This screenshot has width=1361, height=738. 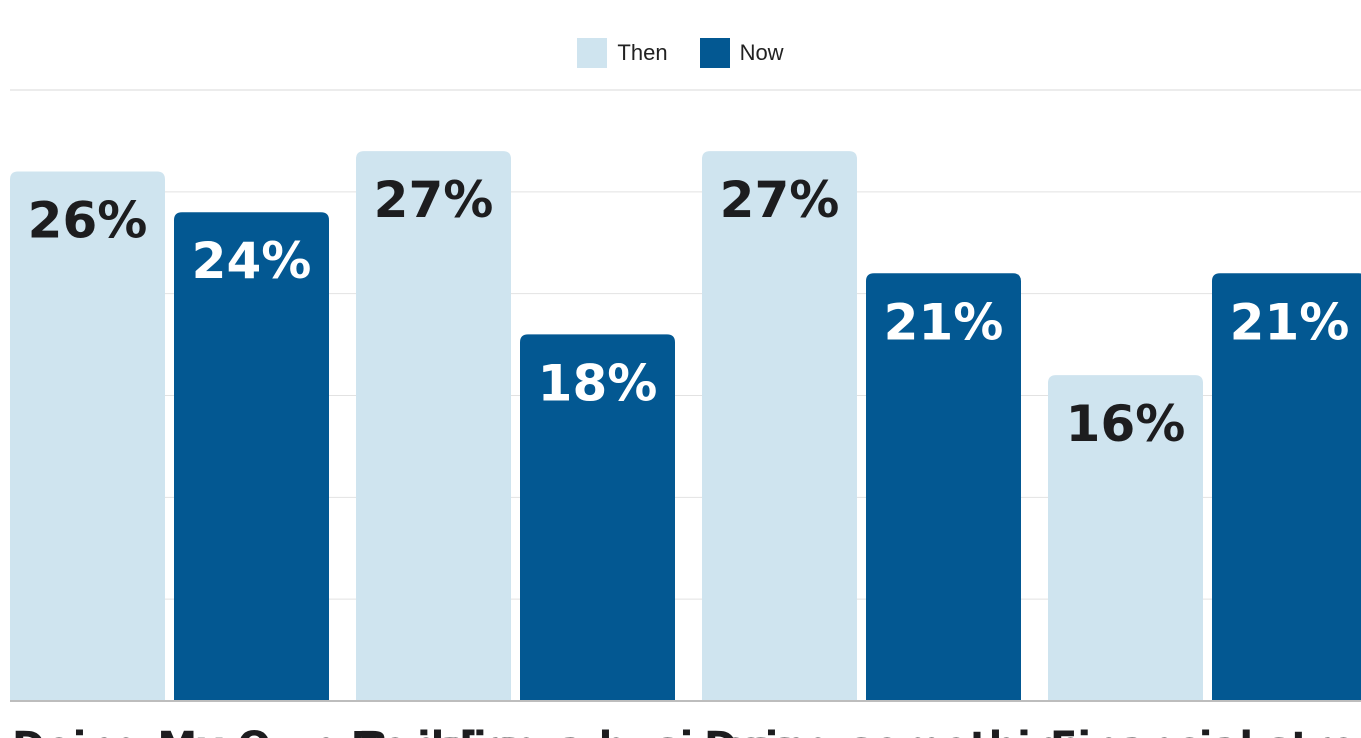 I want to click on legend-label-now: Now, so click(x=761, y=52).